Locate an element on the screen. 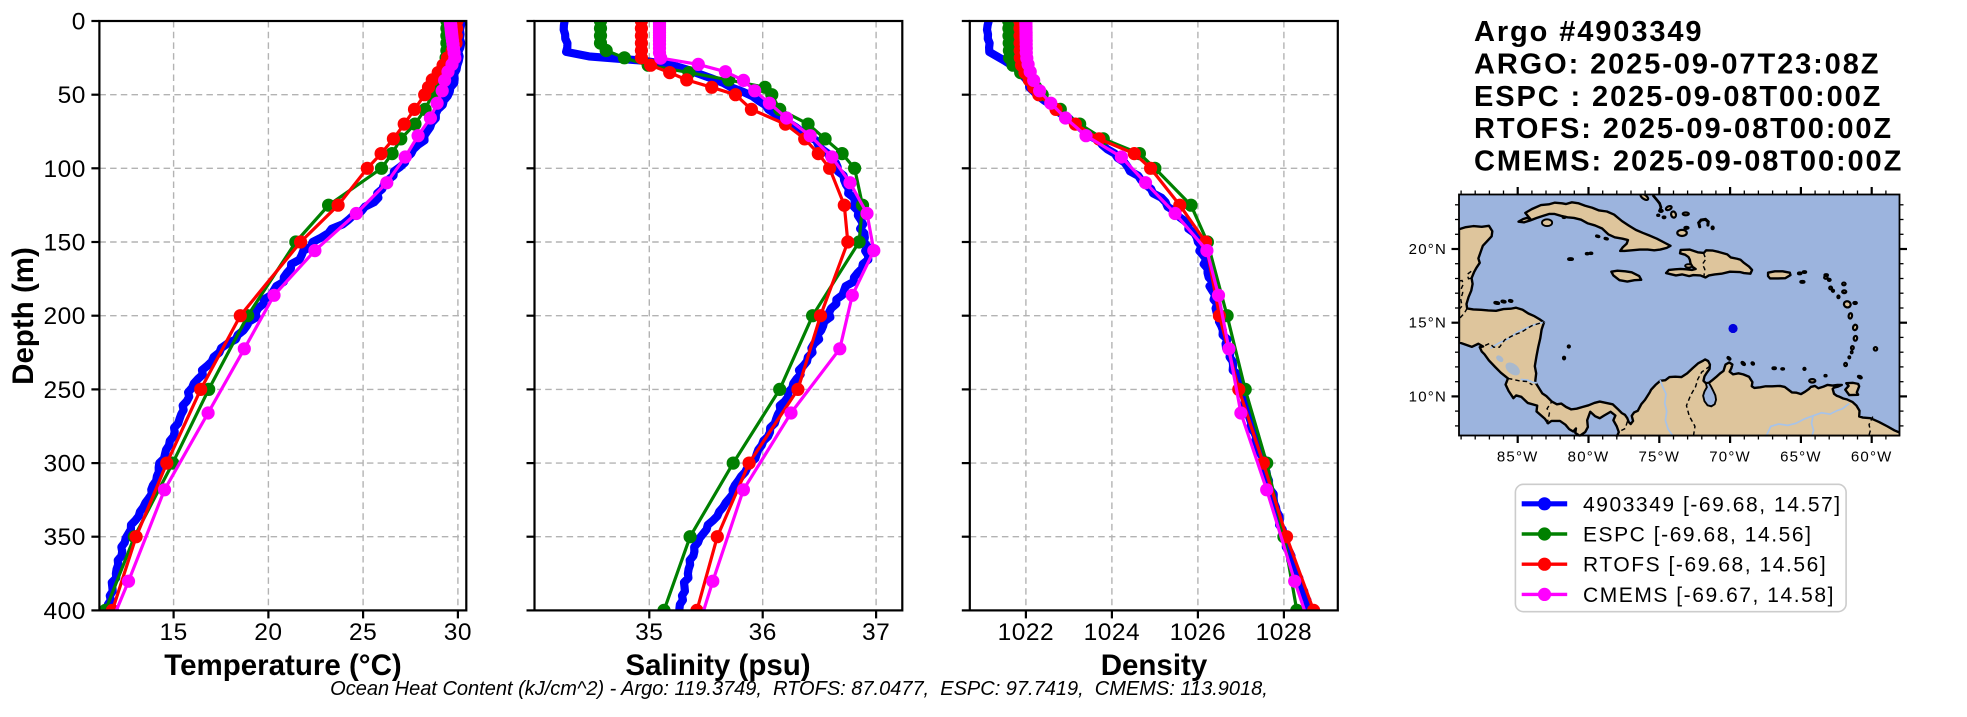 The image size is (1967, 717). svg-text: CMEMS [-69.67, 14.58] is located at coordinates (1709, 595).